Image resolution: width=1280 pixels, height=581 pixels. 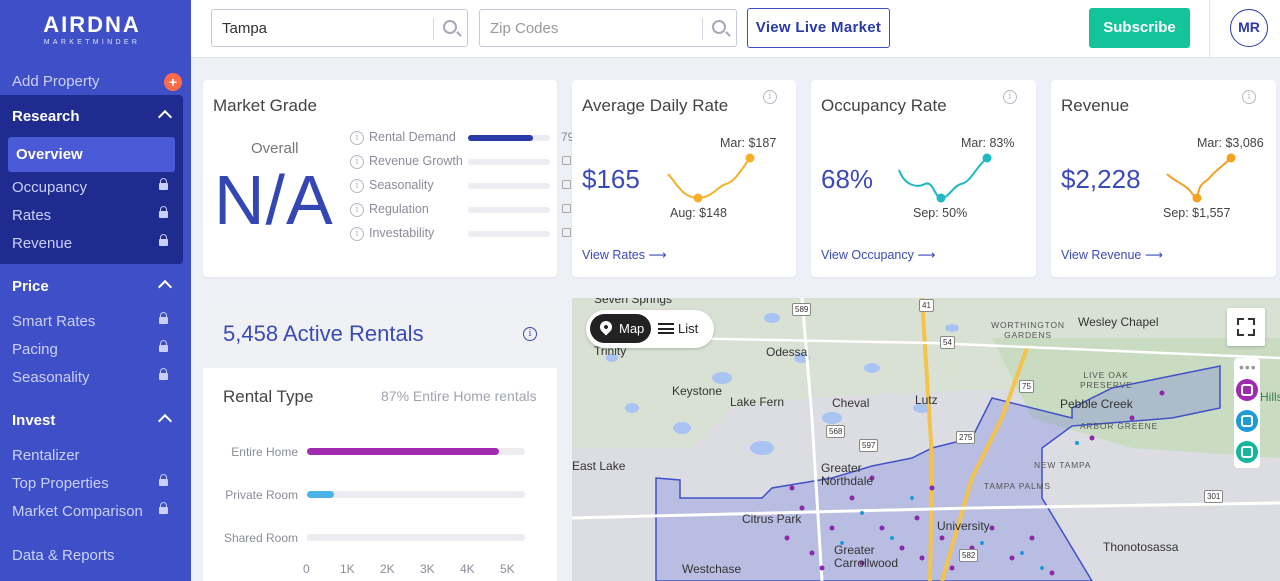 I want to click on invest-section-title: Invest, so click(x=34, y=420).